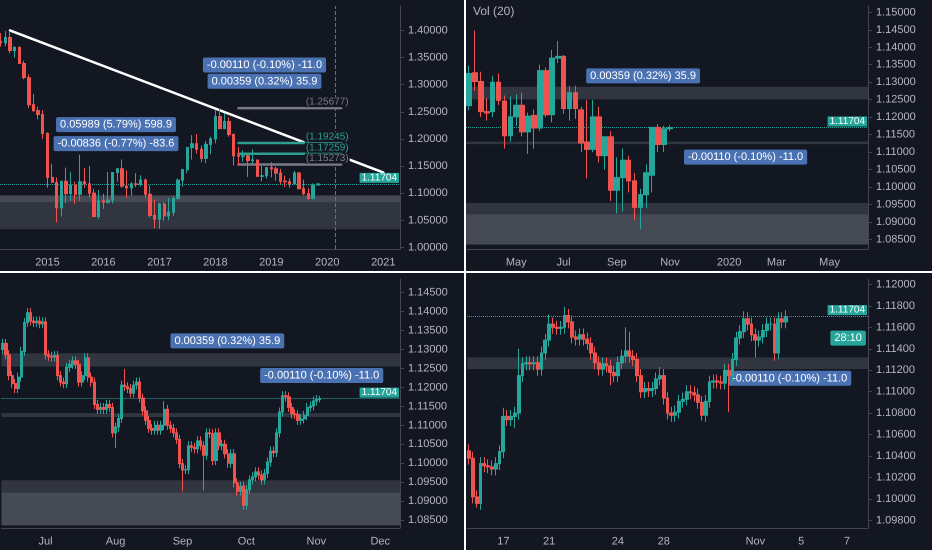  What do you see at coordinates (327, 102) in the screenshot?
I see `annotation: (1.25677)` at bounding box center [327, 102].